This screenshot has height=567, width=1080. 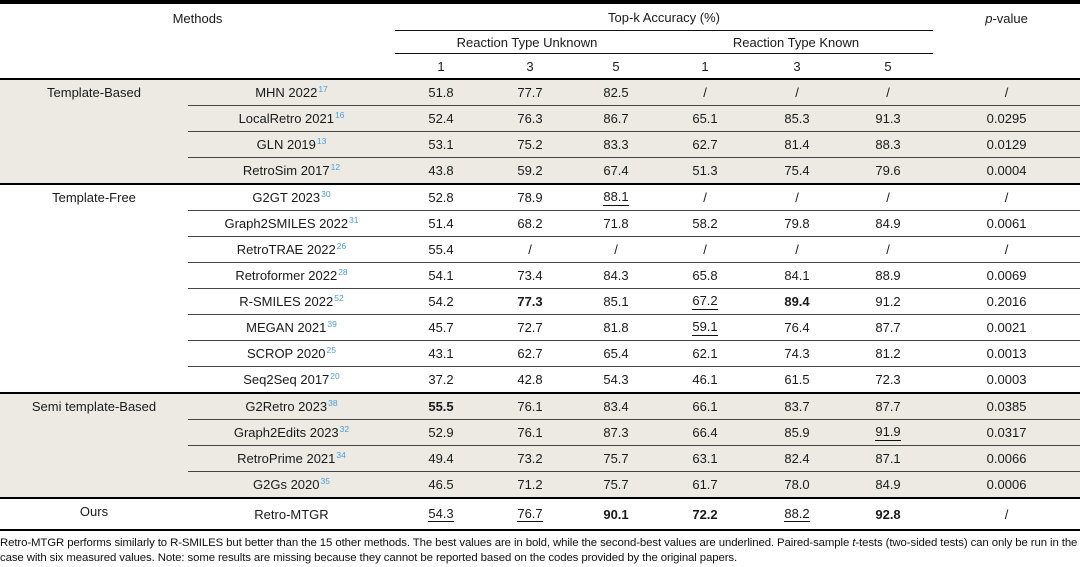 I want to click on method-name: MHN 202217, so click(x=291, y=92).